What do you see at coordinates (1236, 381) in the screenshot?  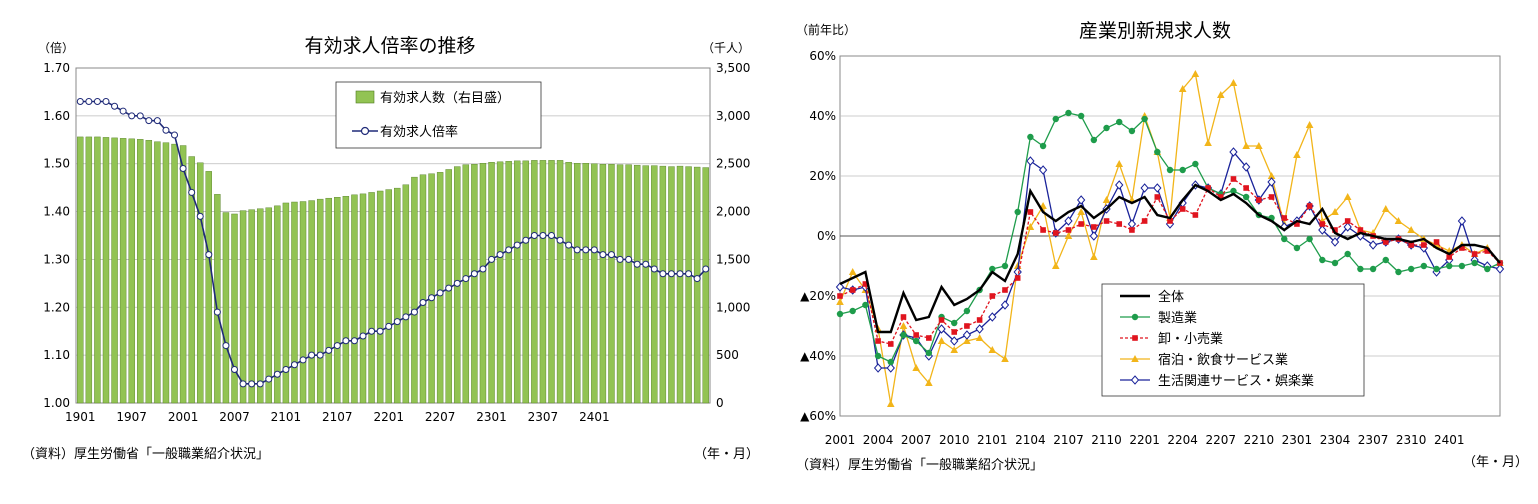 I see `legend-label: 生活関連サービス・娯楽業` at bounding box center [1236, 381].